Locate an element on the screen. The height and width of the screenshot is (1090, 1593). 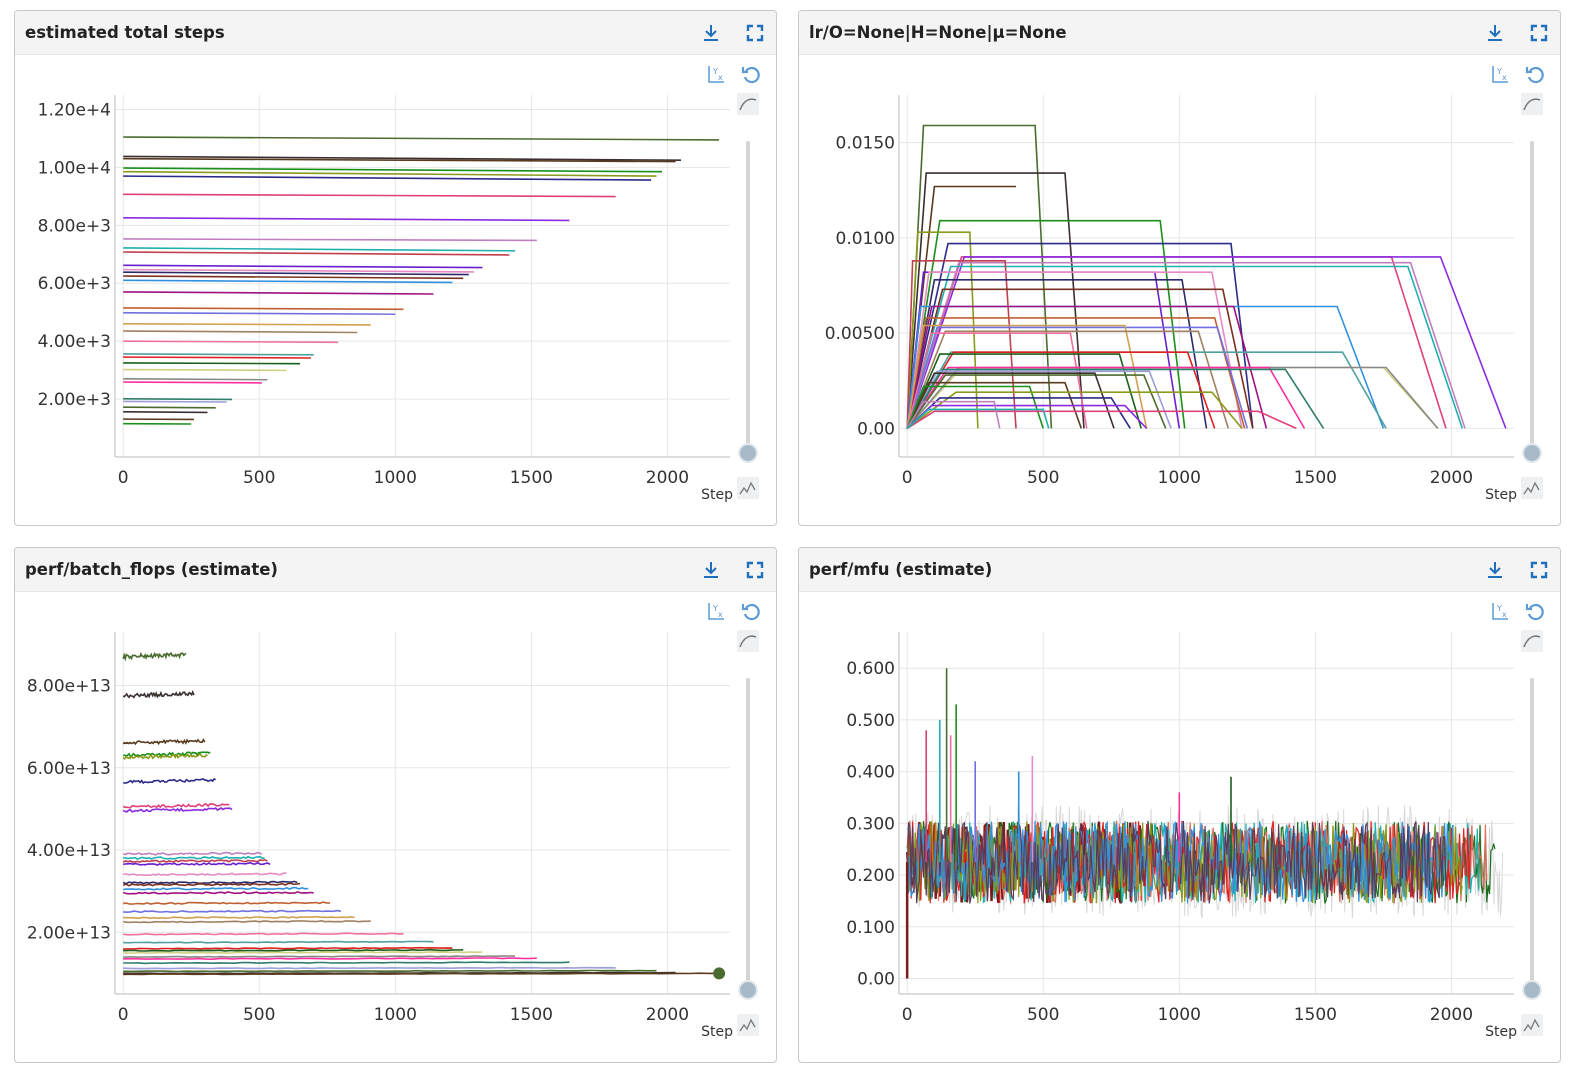
panel-title: perf/batch_flops (estimate) is located at coordinates (151, 569).